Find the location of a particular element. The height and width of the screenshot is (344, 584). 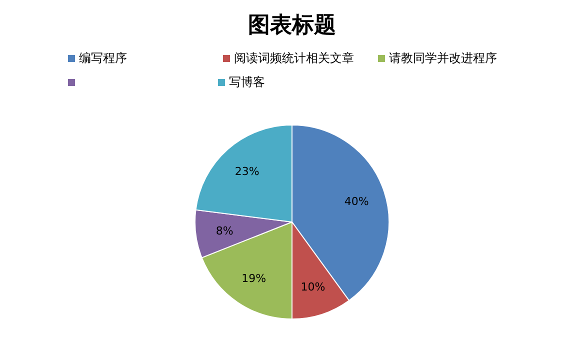

legend-label: 编写程序 is located at coordinates (103, 58).